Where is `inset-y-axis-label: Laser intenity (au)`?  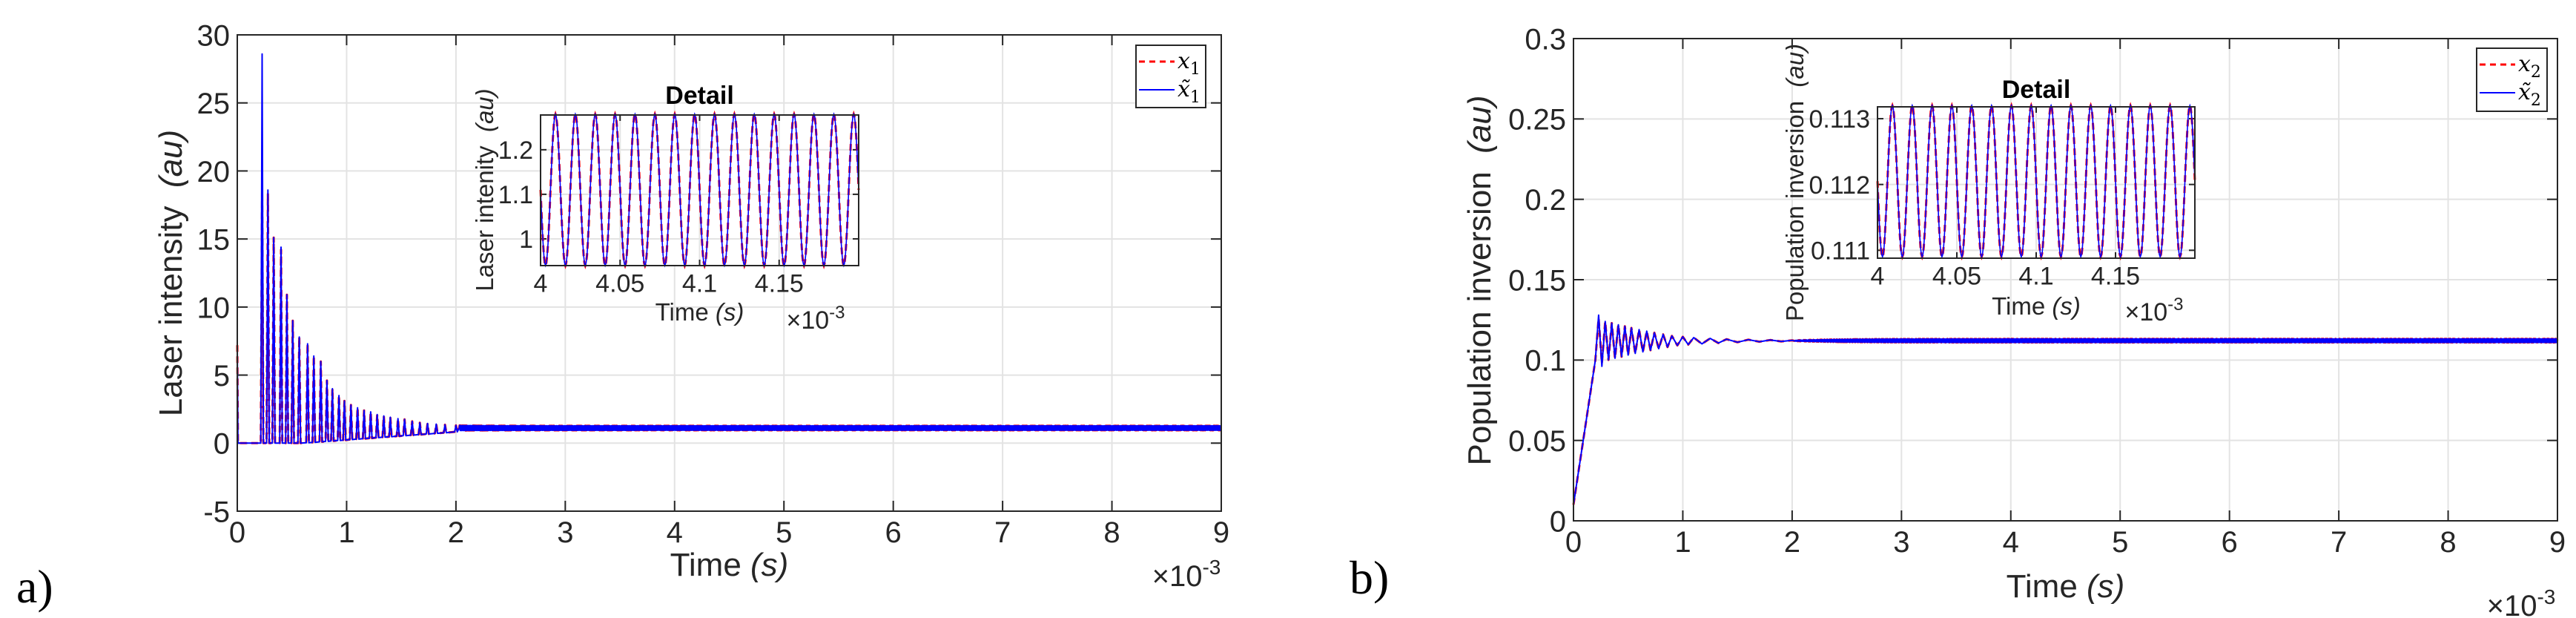 inset-y-axis-label: Laser intenity (au) is located at coordinates (484, 189).